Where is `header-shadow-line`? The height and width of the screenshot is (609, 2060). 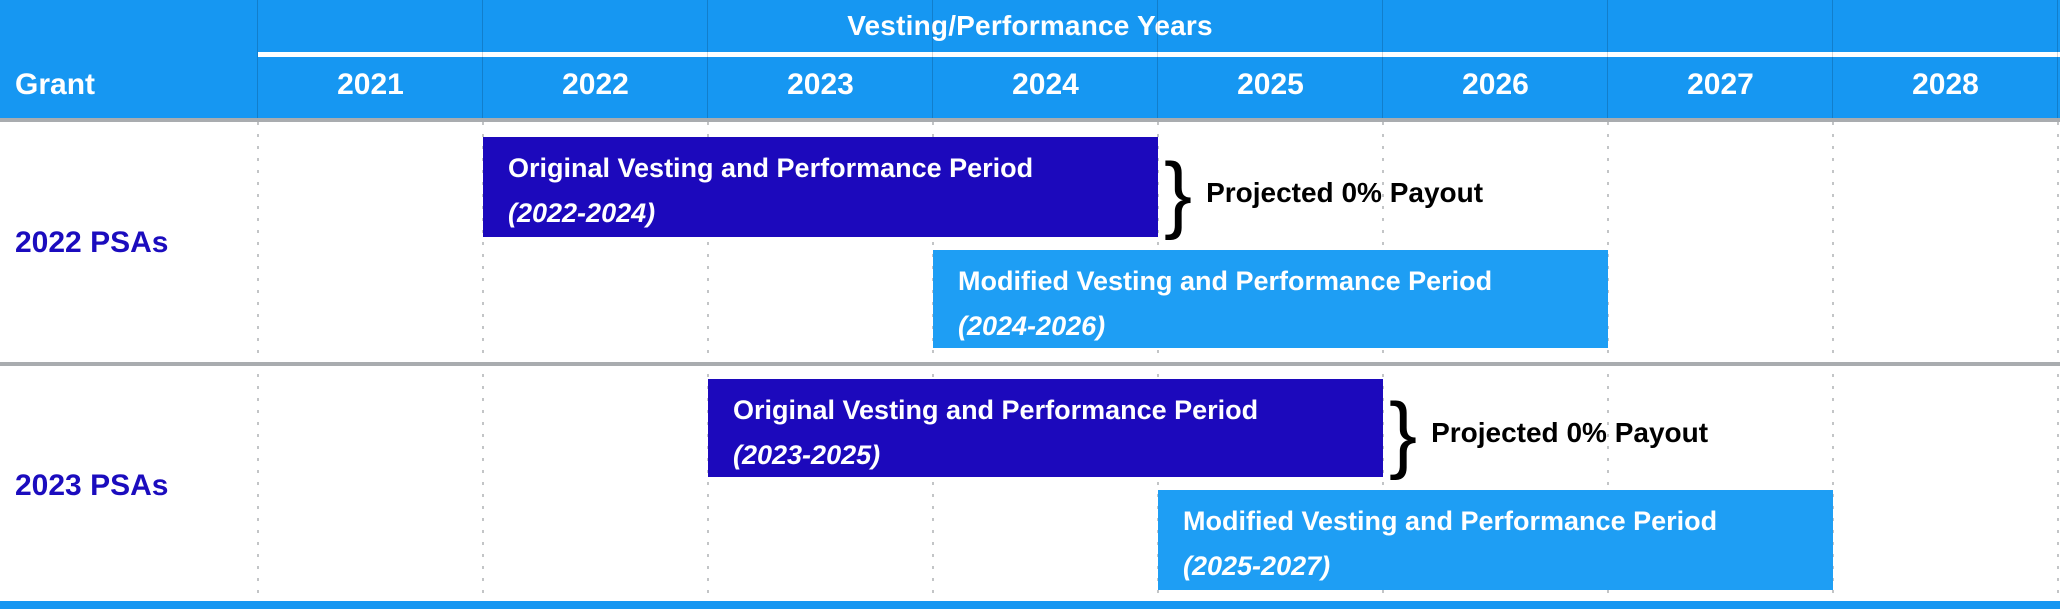 header-shadow-line is located at coordinates (1030, 120).